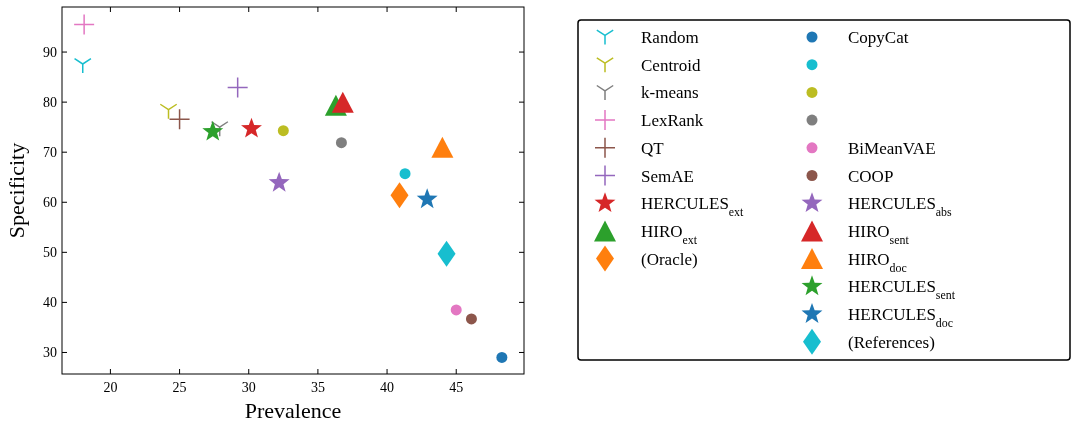  I want to click on legend-label: (References), so click(891, 342).